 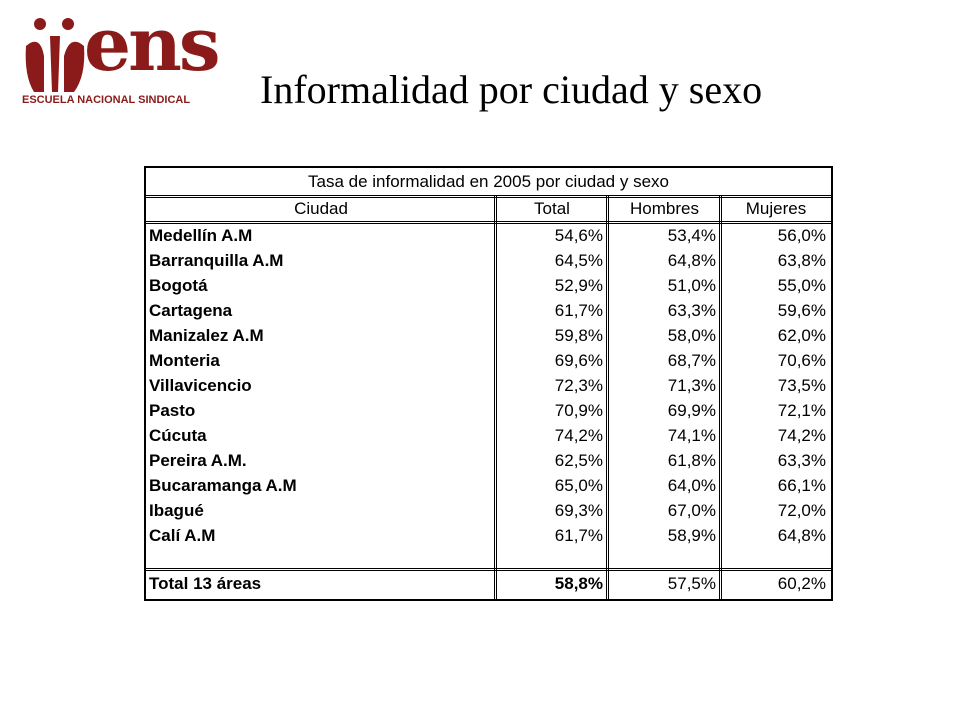 What do you see at coordinates (200, 385) in the screenshot?
I see `city-cell: Villavicencio` at bounding box center [200, 385].